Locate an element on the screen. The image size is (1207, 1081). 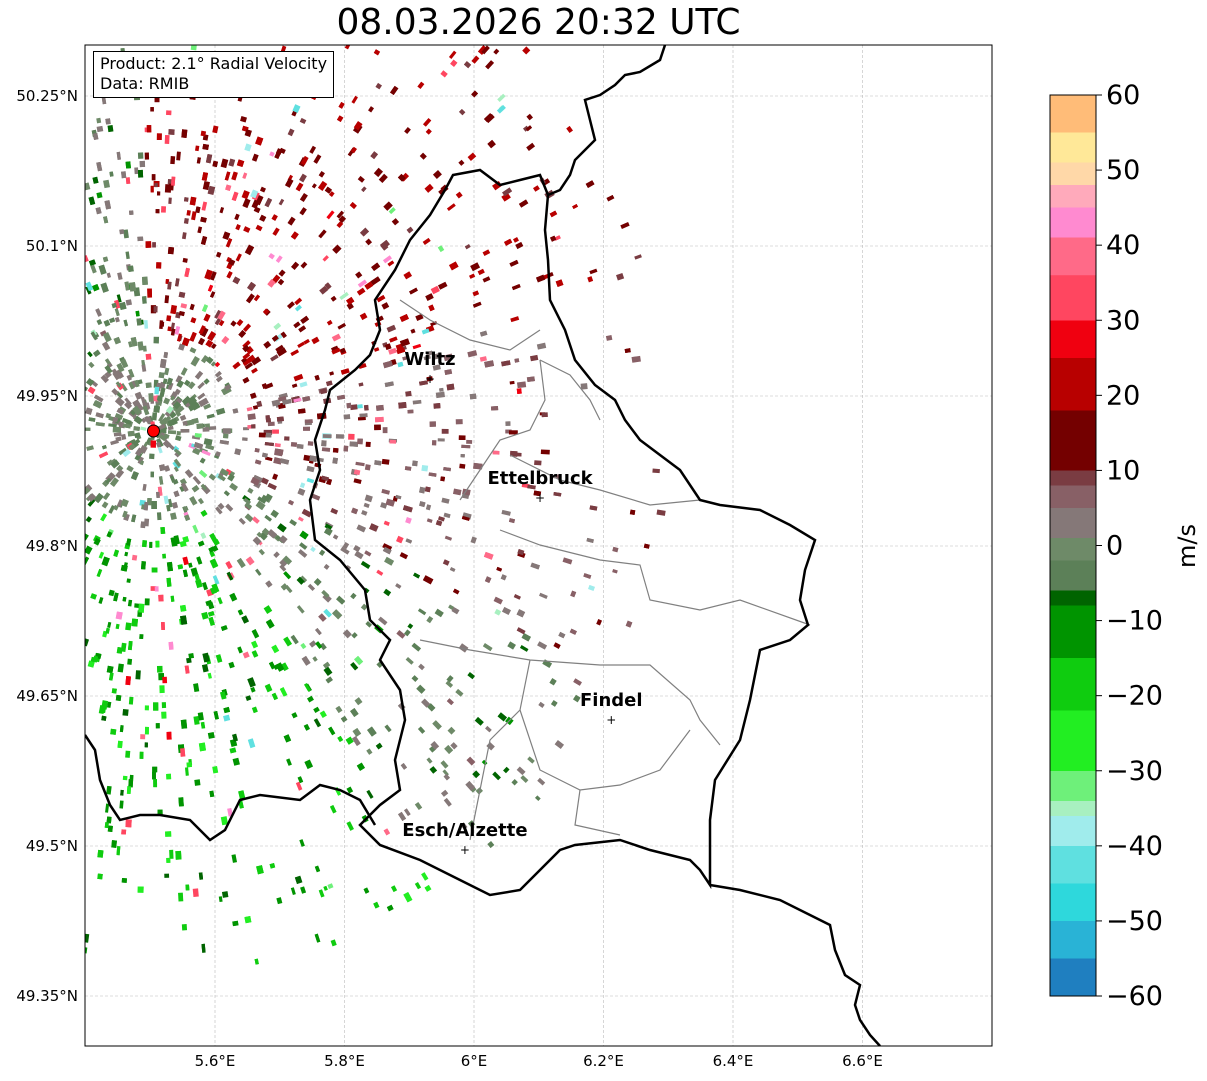
lat-tick-label: 50.1°N is located at coordinates (52, 246).